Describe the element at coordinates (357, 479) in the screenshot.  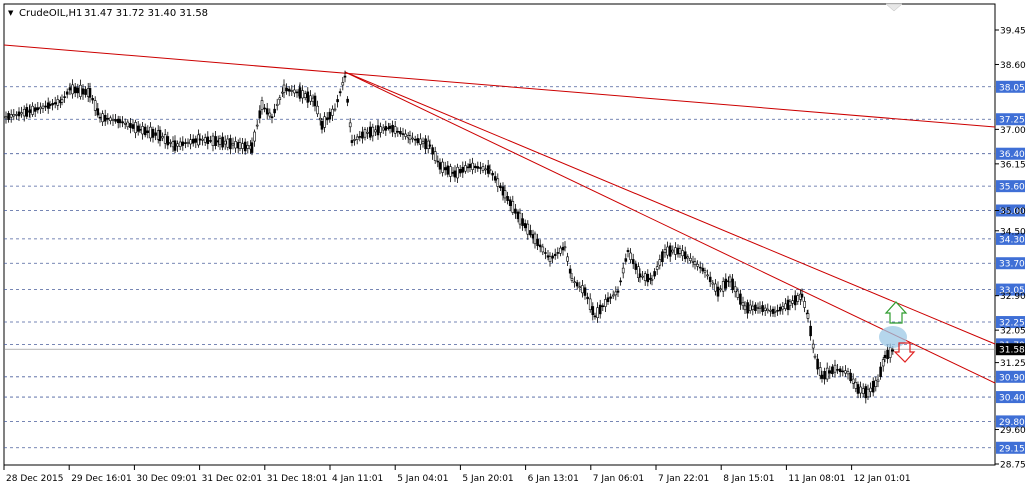
I see `time-tick-label: 4 Jan 11:01` at that location.